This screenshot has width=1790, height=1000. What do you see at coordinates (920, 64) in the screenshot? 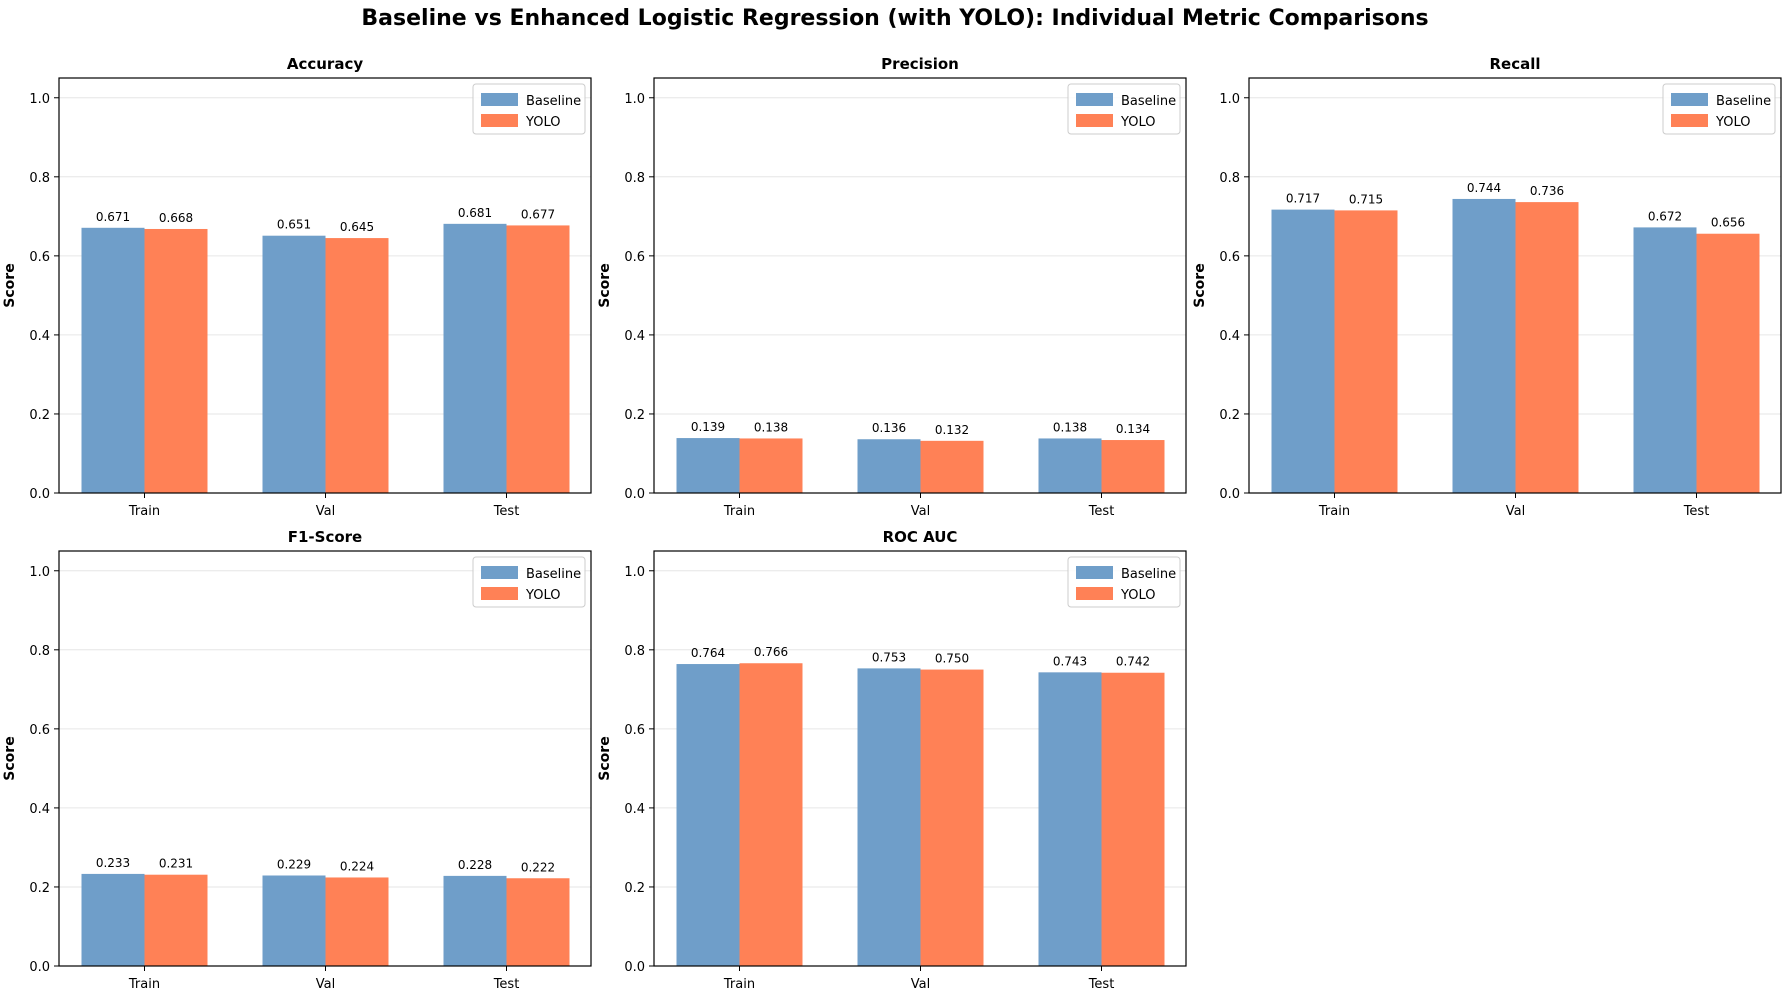
I see `chart-title: Precision` at bounding box center [920, 64].